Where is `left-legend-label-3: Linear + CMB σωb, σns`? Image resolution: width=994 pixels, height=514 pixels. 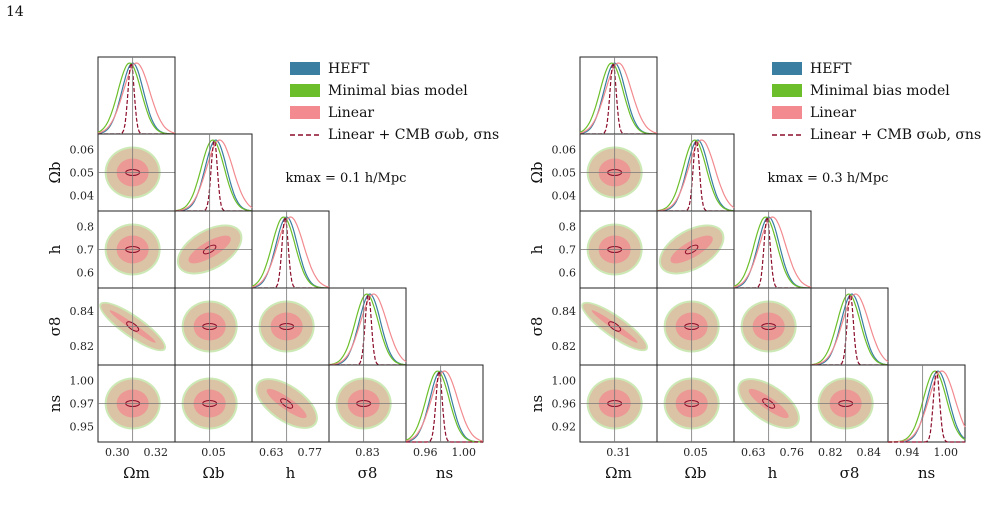 left-legend-label-3: Linear + CMB σωb, σns is located at coordinates (413, 135).